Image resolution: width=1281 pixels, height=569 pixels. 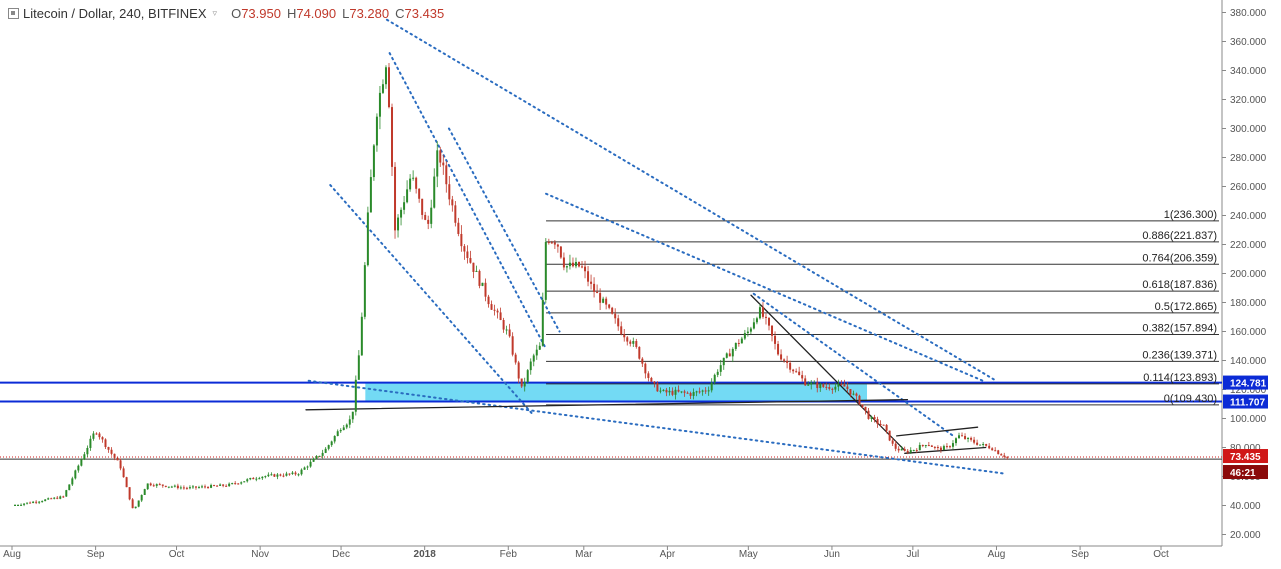 What do you see at coordinates (616, 392) in the screenshot?
I see `support-zone-rect` at bounding box center [616, 392].